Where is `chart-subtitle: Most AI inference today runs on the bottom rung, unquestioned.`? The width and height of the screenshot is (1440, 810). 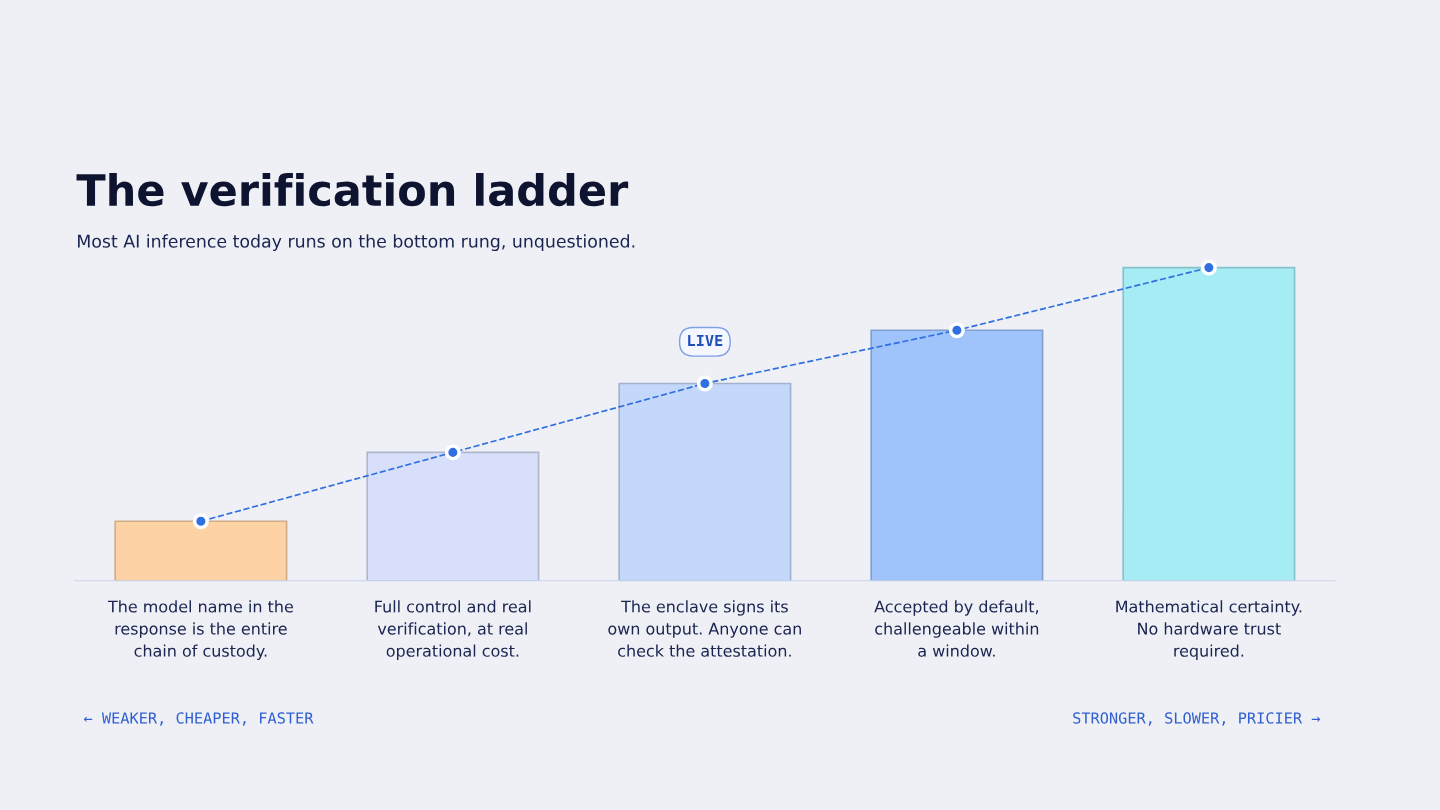 chart-subtitle: Most AI inference today runs on the bottom rung, unquestioned. is located at coordinates (356, 243).